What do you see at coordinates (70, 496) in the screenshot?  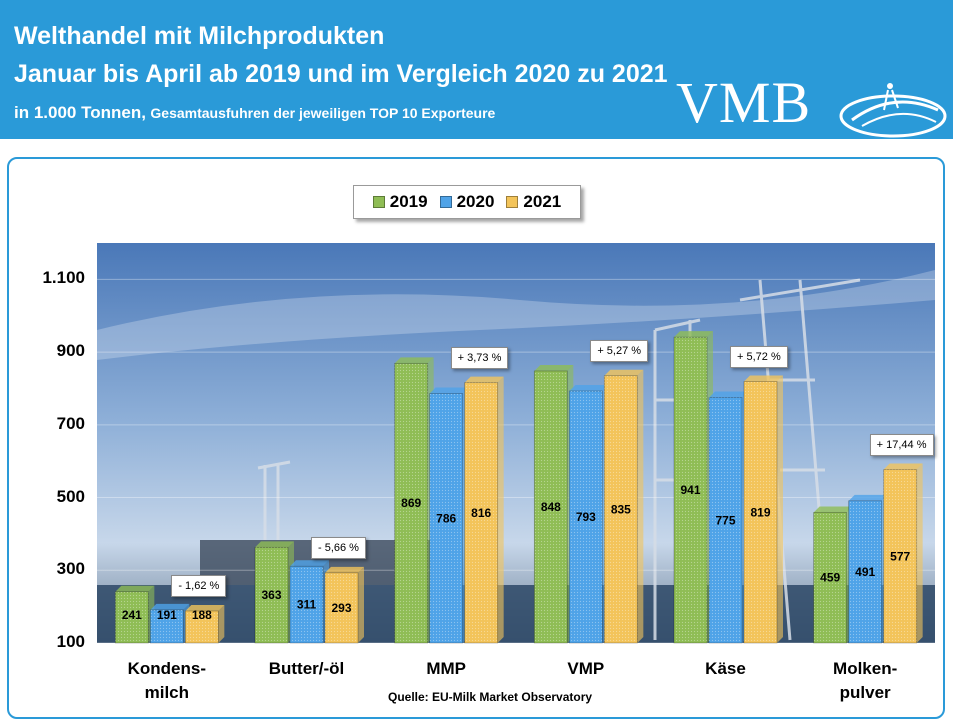 I see `y-tick-label: 500` at bounding box center [70, 496].